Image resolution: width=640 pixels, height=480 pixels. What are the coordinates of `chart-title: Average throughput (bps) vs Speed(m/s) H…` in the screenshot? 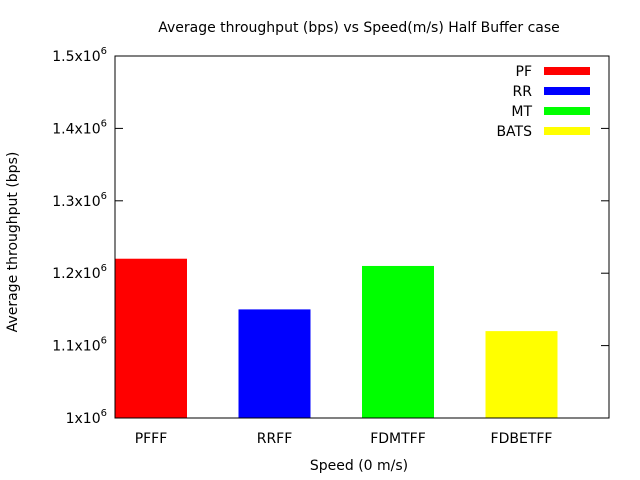 It's located at (359, 28).